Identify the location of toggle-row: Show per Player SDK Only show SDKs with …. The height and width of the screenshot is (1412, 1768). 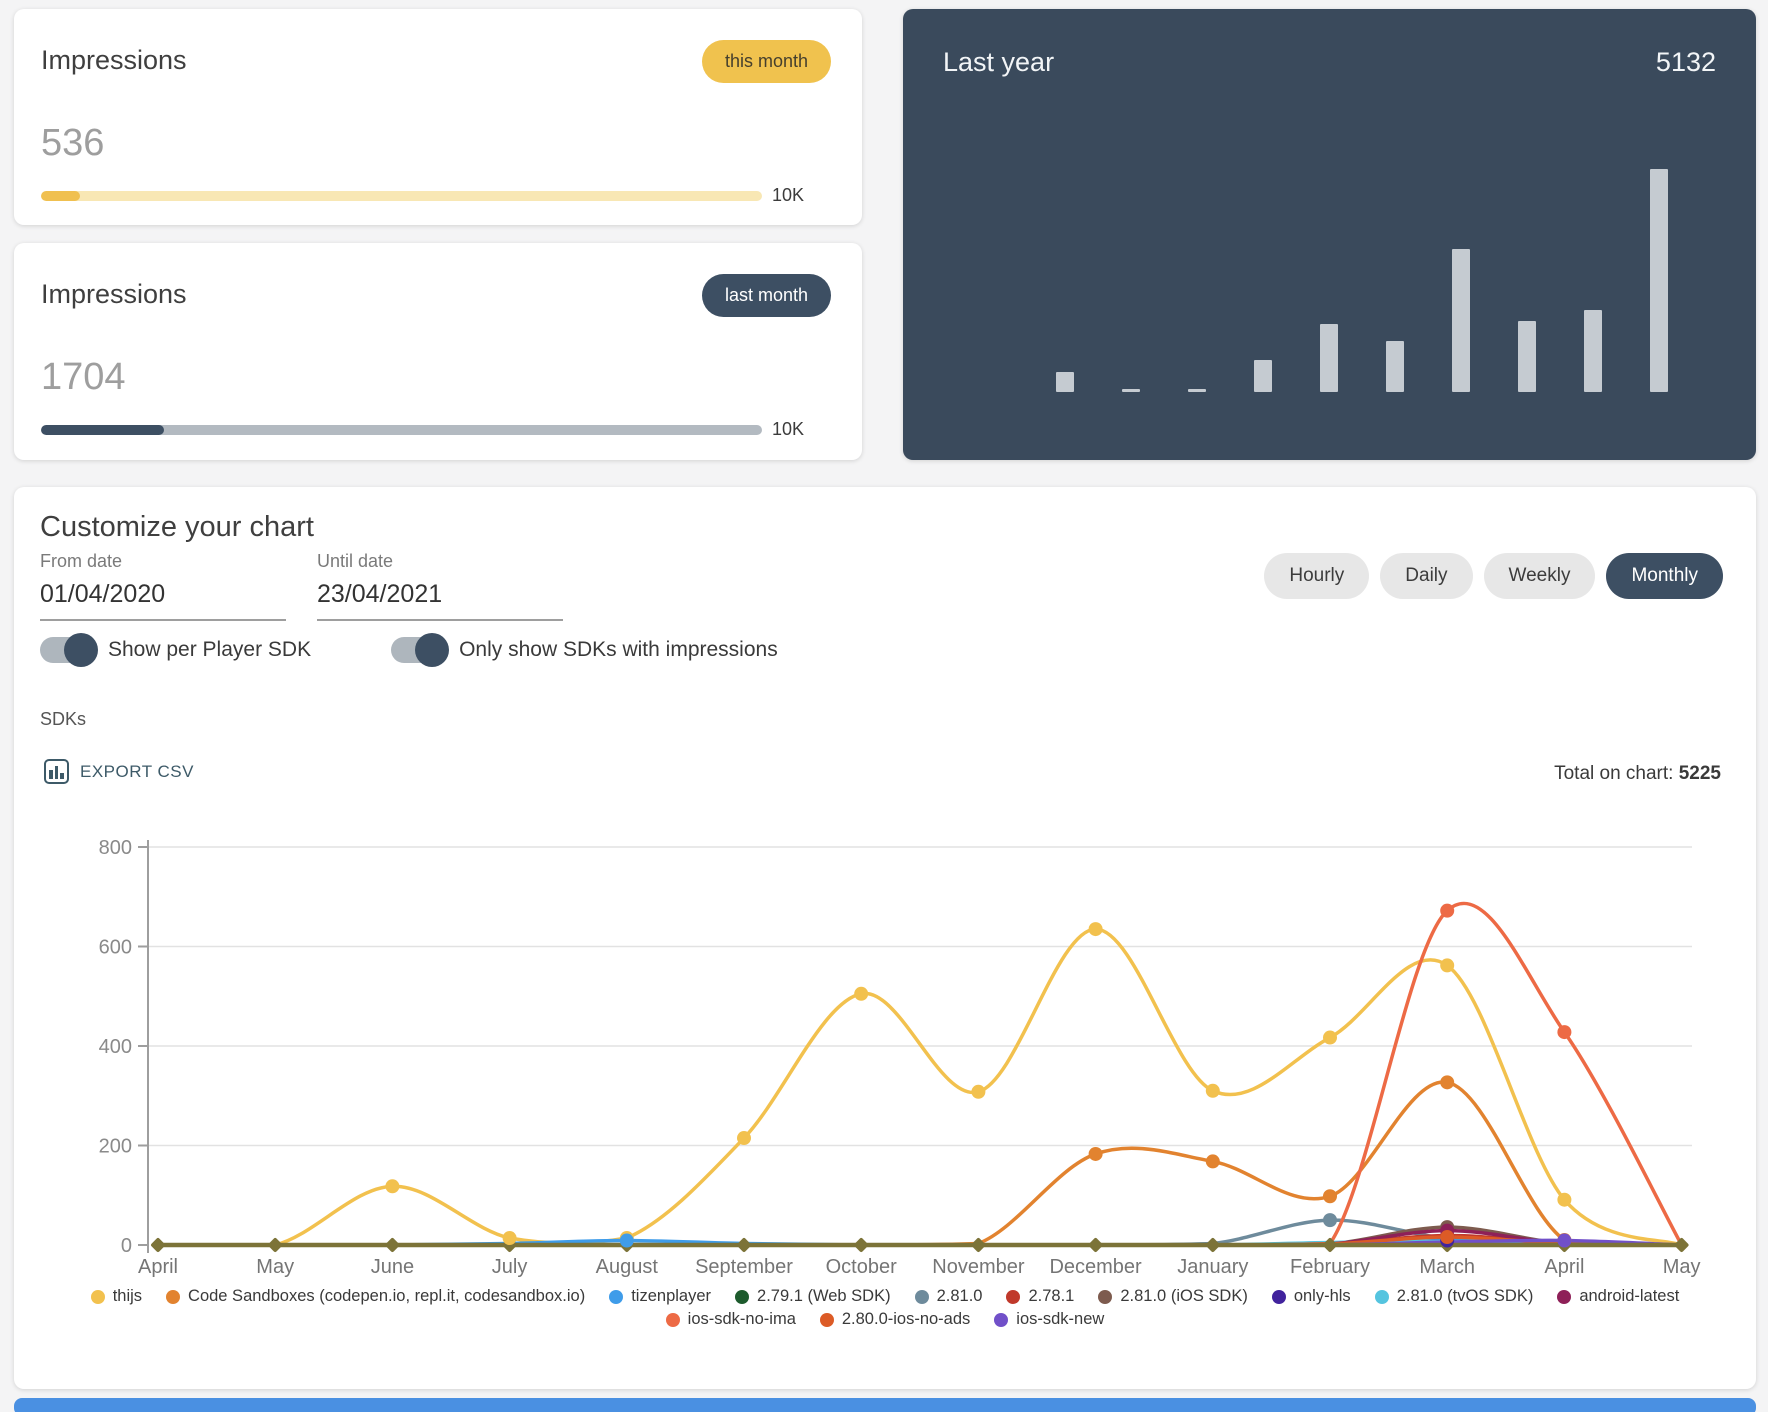
(409, 650).